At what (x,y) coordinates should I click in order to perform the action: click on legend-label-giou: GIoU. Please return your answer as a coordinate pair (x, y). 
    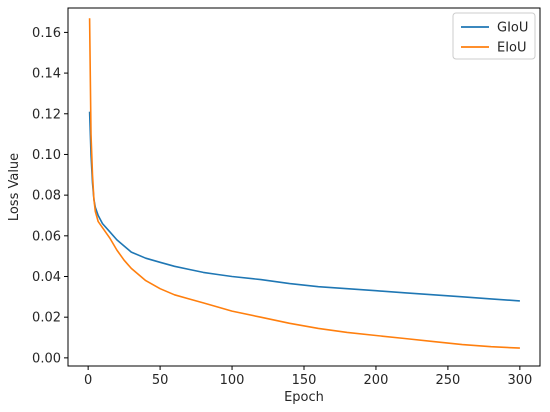
    Looking at the image, I should click on (512, 28).